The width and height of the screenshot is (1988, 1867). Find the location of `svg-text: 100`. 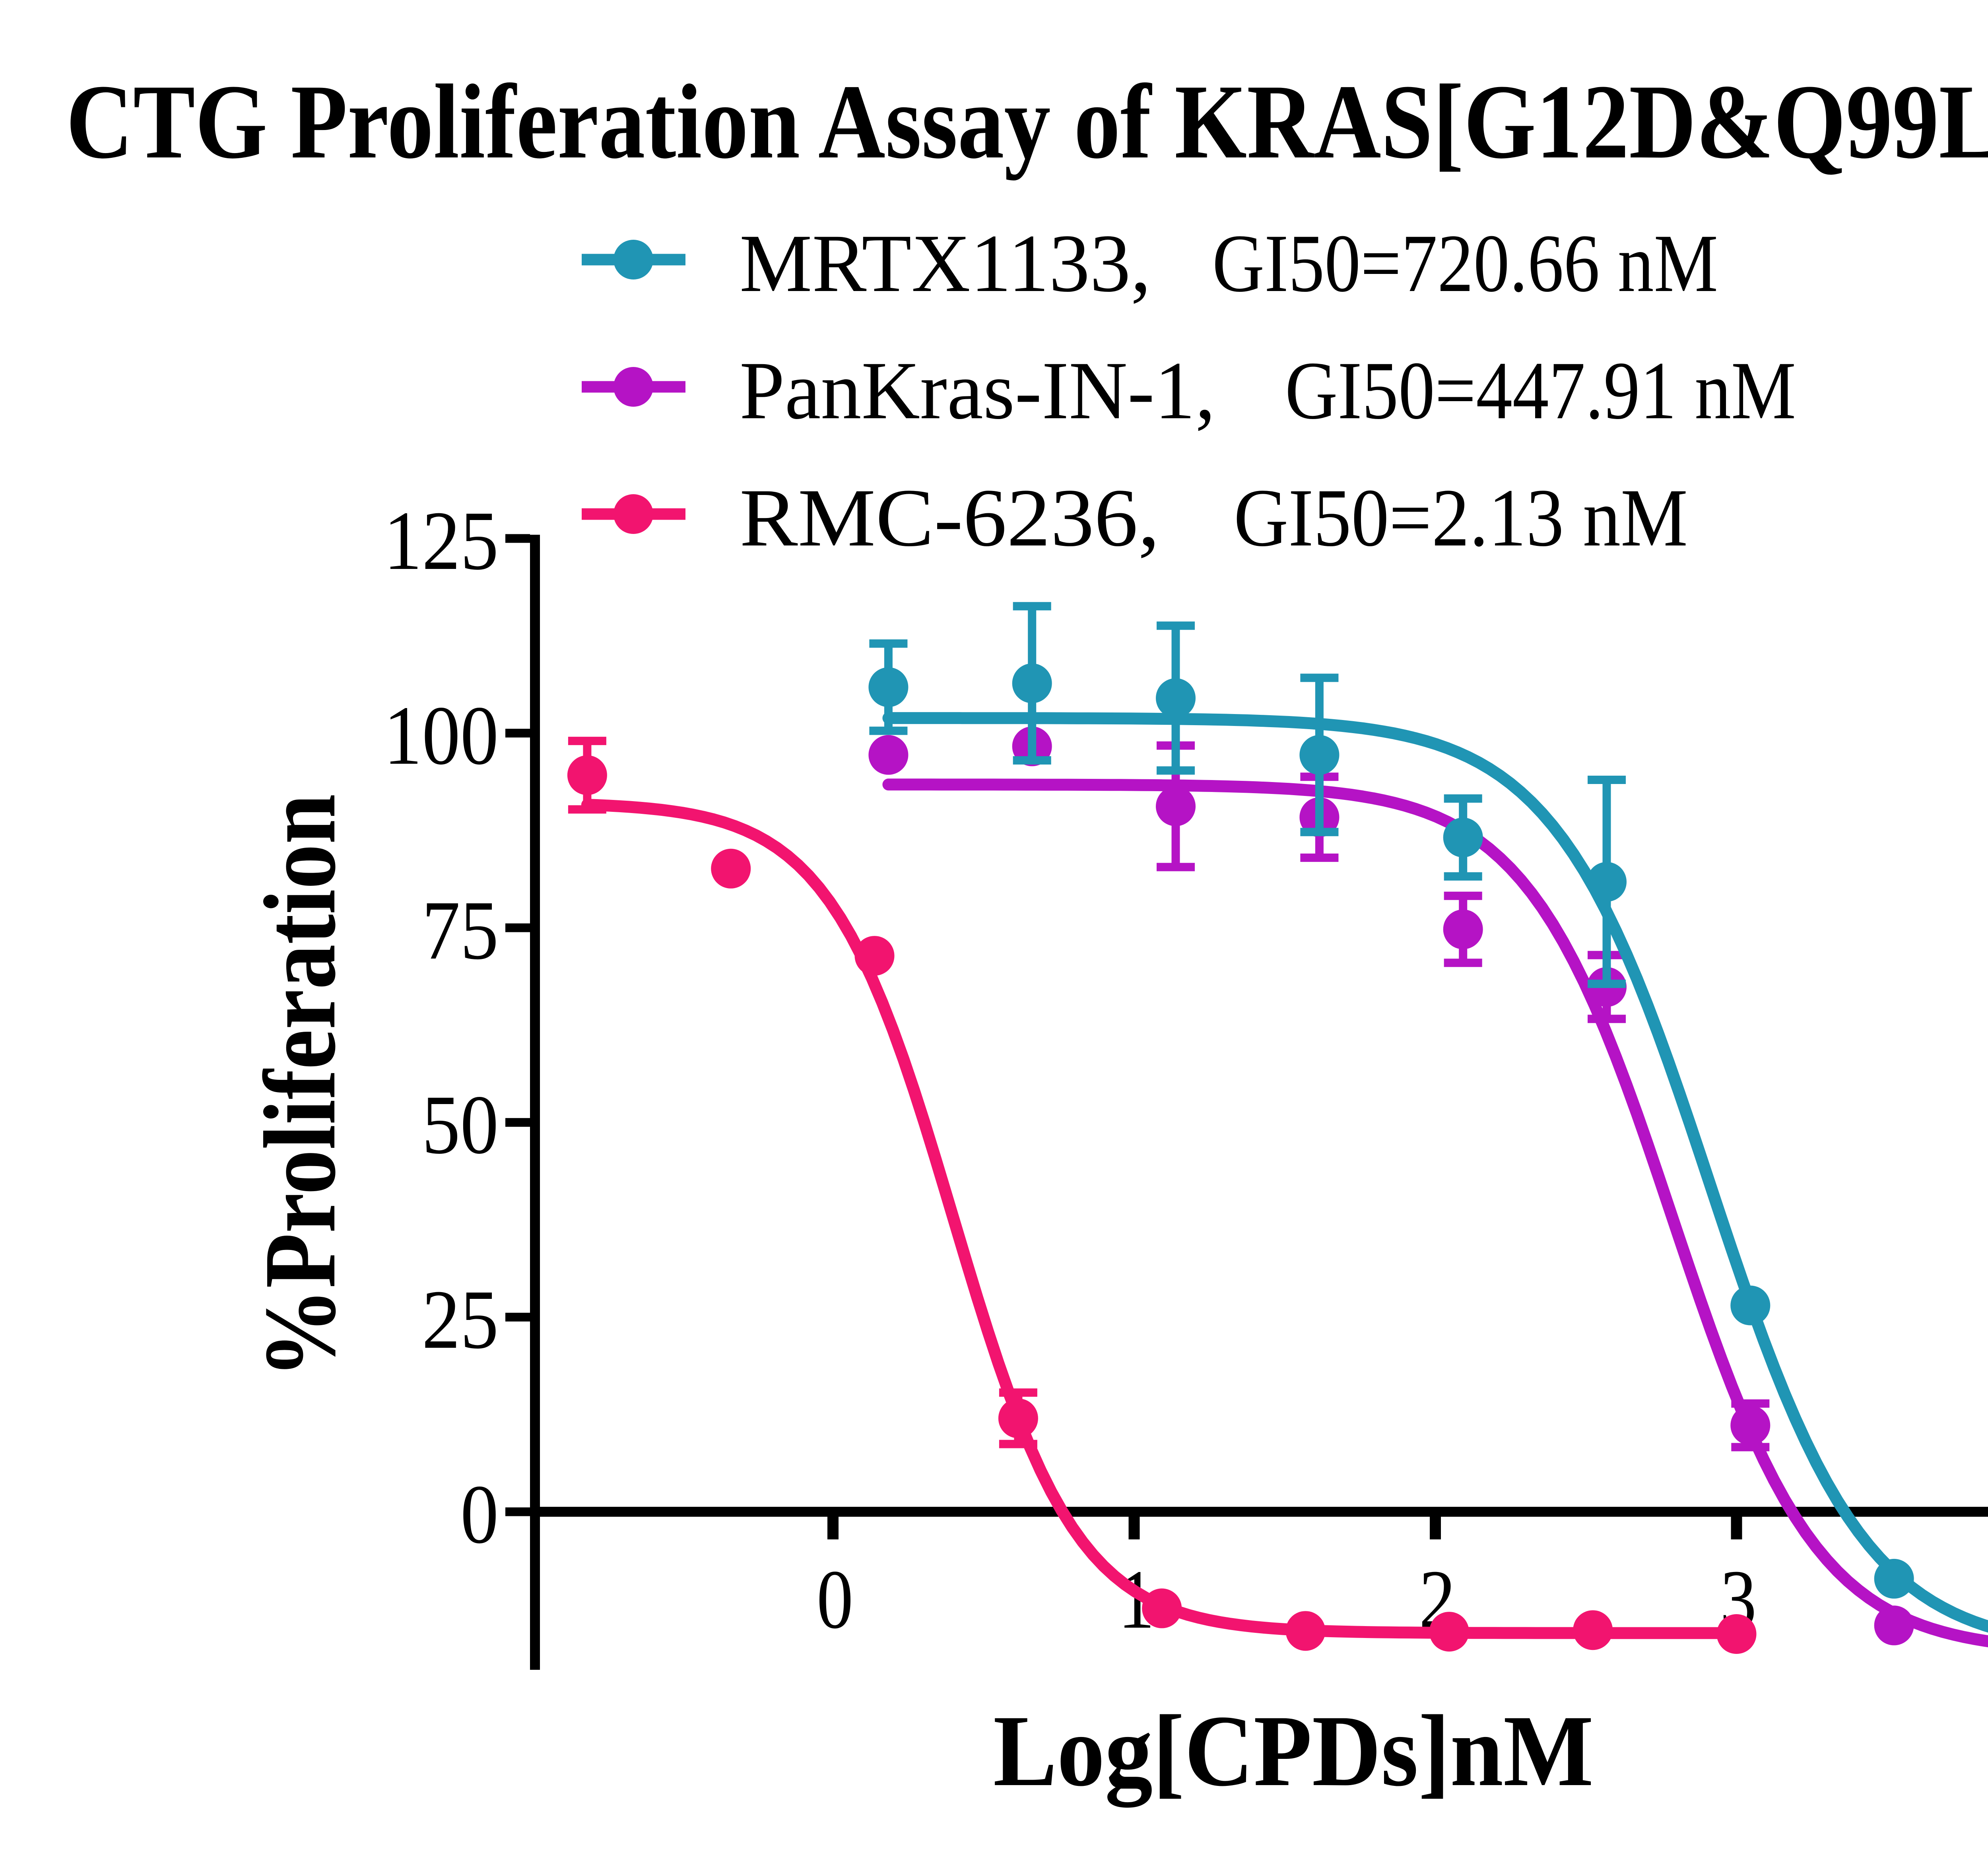

svg-text: 100 is located at coordinates (441, 735).